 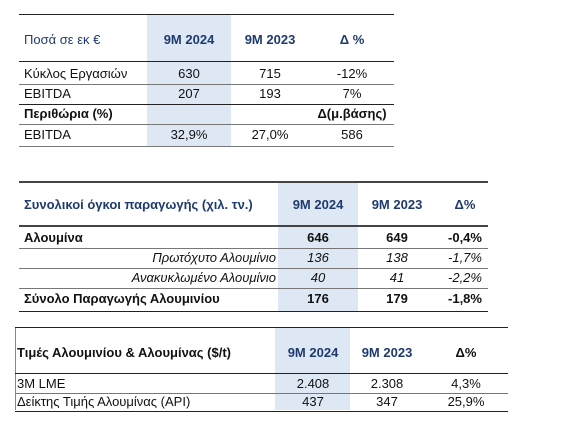 What do you see at coordinates (189, 134) in the screenshot?
I see `cell-margin-2024: 32,9%` at bounding box center [189, 134].